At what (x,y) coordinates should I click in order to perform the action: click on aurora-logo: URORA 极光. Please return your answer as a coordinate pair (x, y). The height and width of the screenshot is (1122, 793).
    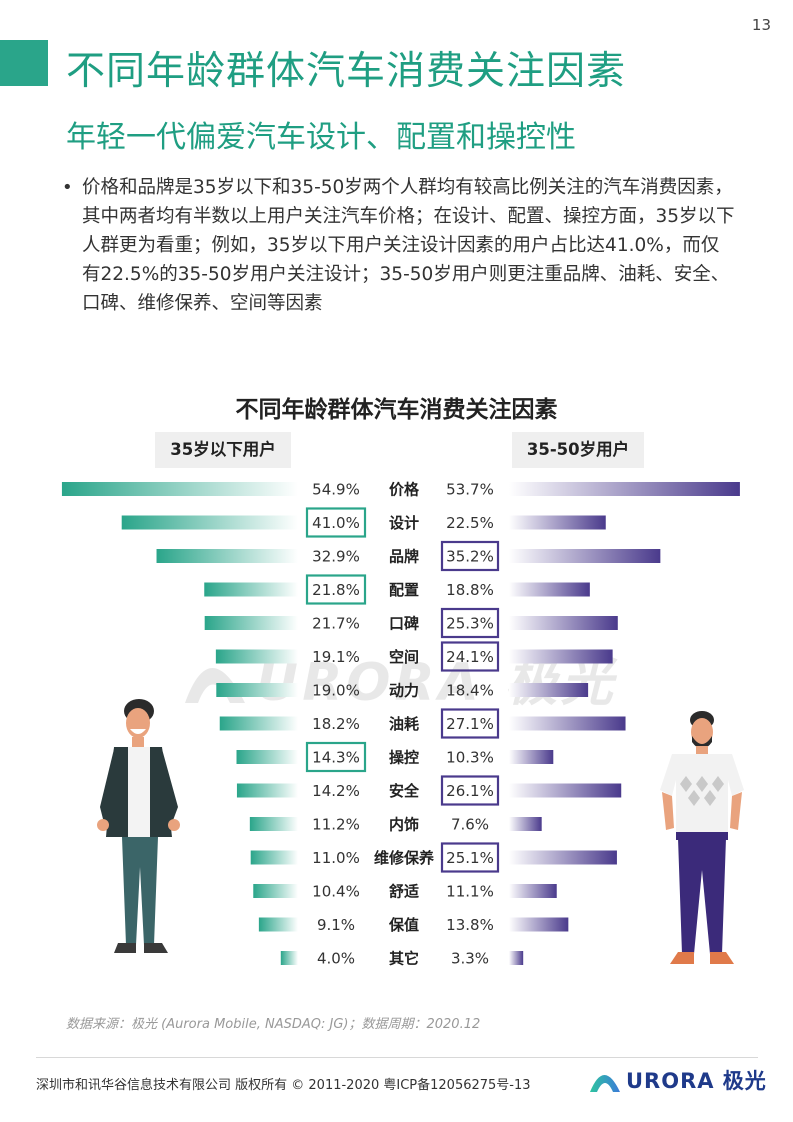
    Looking at the image, I should click on (677, 1080).